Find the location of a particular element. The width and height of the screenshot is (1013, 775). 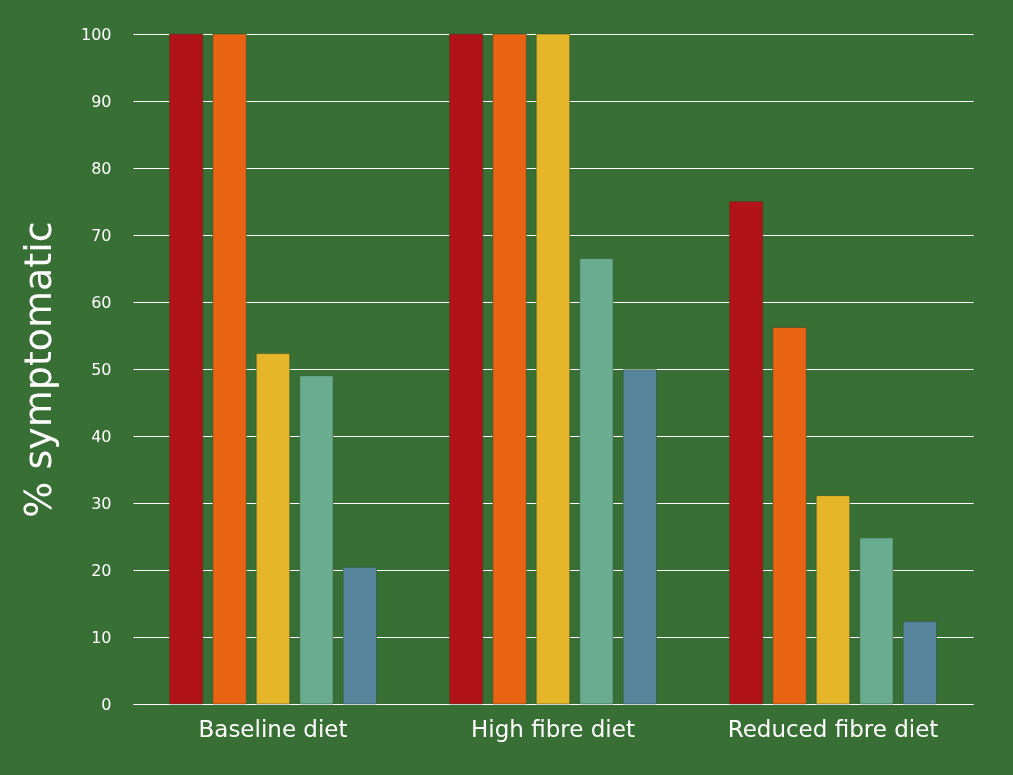

y-tick-label: 80 is located at coordinates (101, 168).